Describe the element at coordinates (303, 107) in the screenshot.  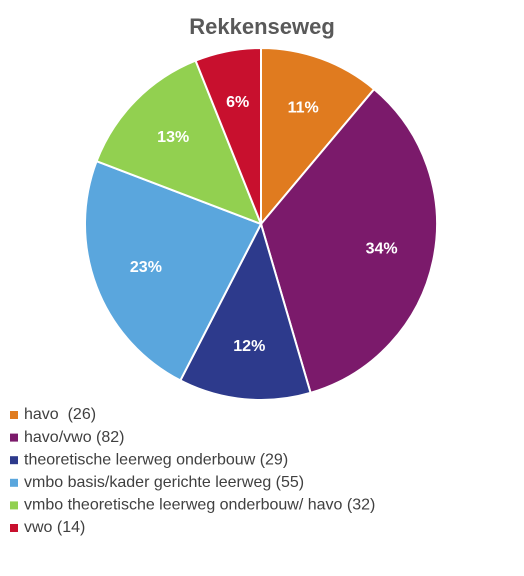
I see `slice-label: 11%` at that location.